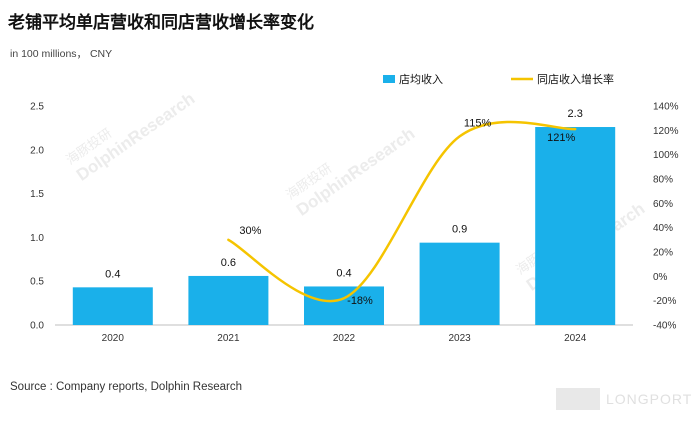 The height and width of the screenshot is (421, 700). What do you see at coordinates (250, 231) in the screenshot?
I see `line-value-label: 30%` at bounding box center [250, 231].